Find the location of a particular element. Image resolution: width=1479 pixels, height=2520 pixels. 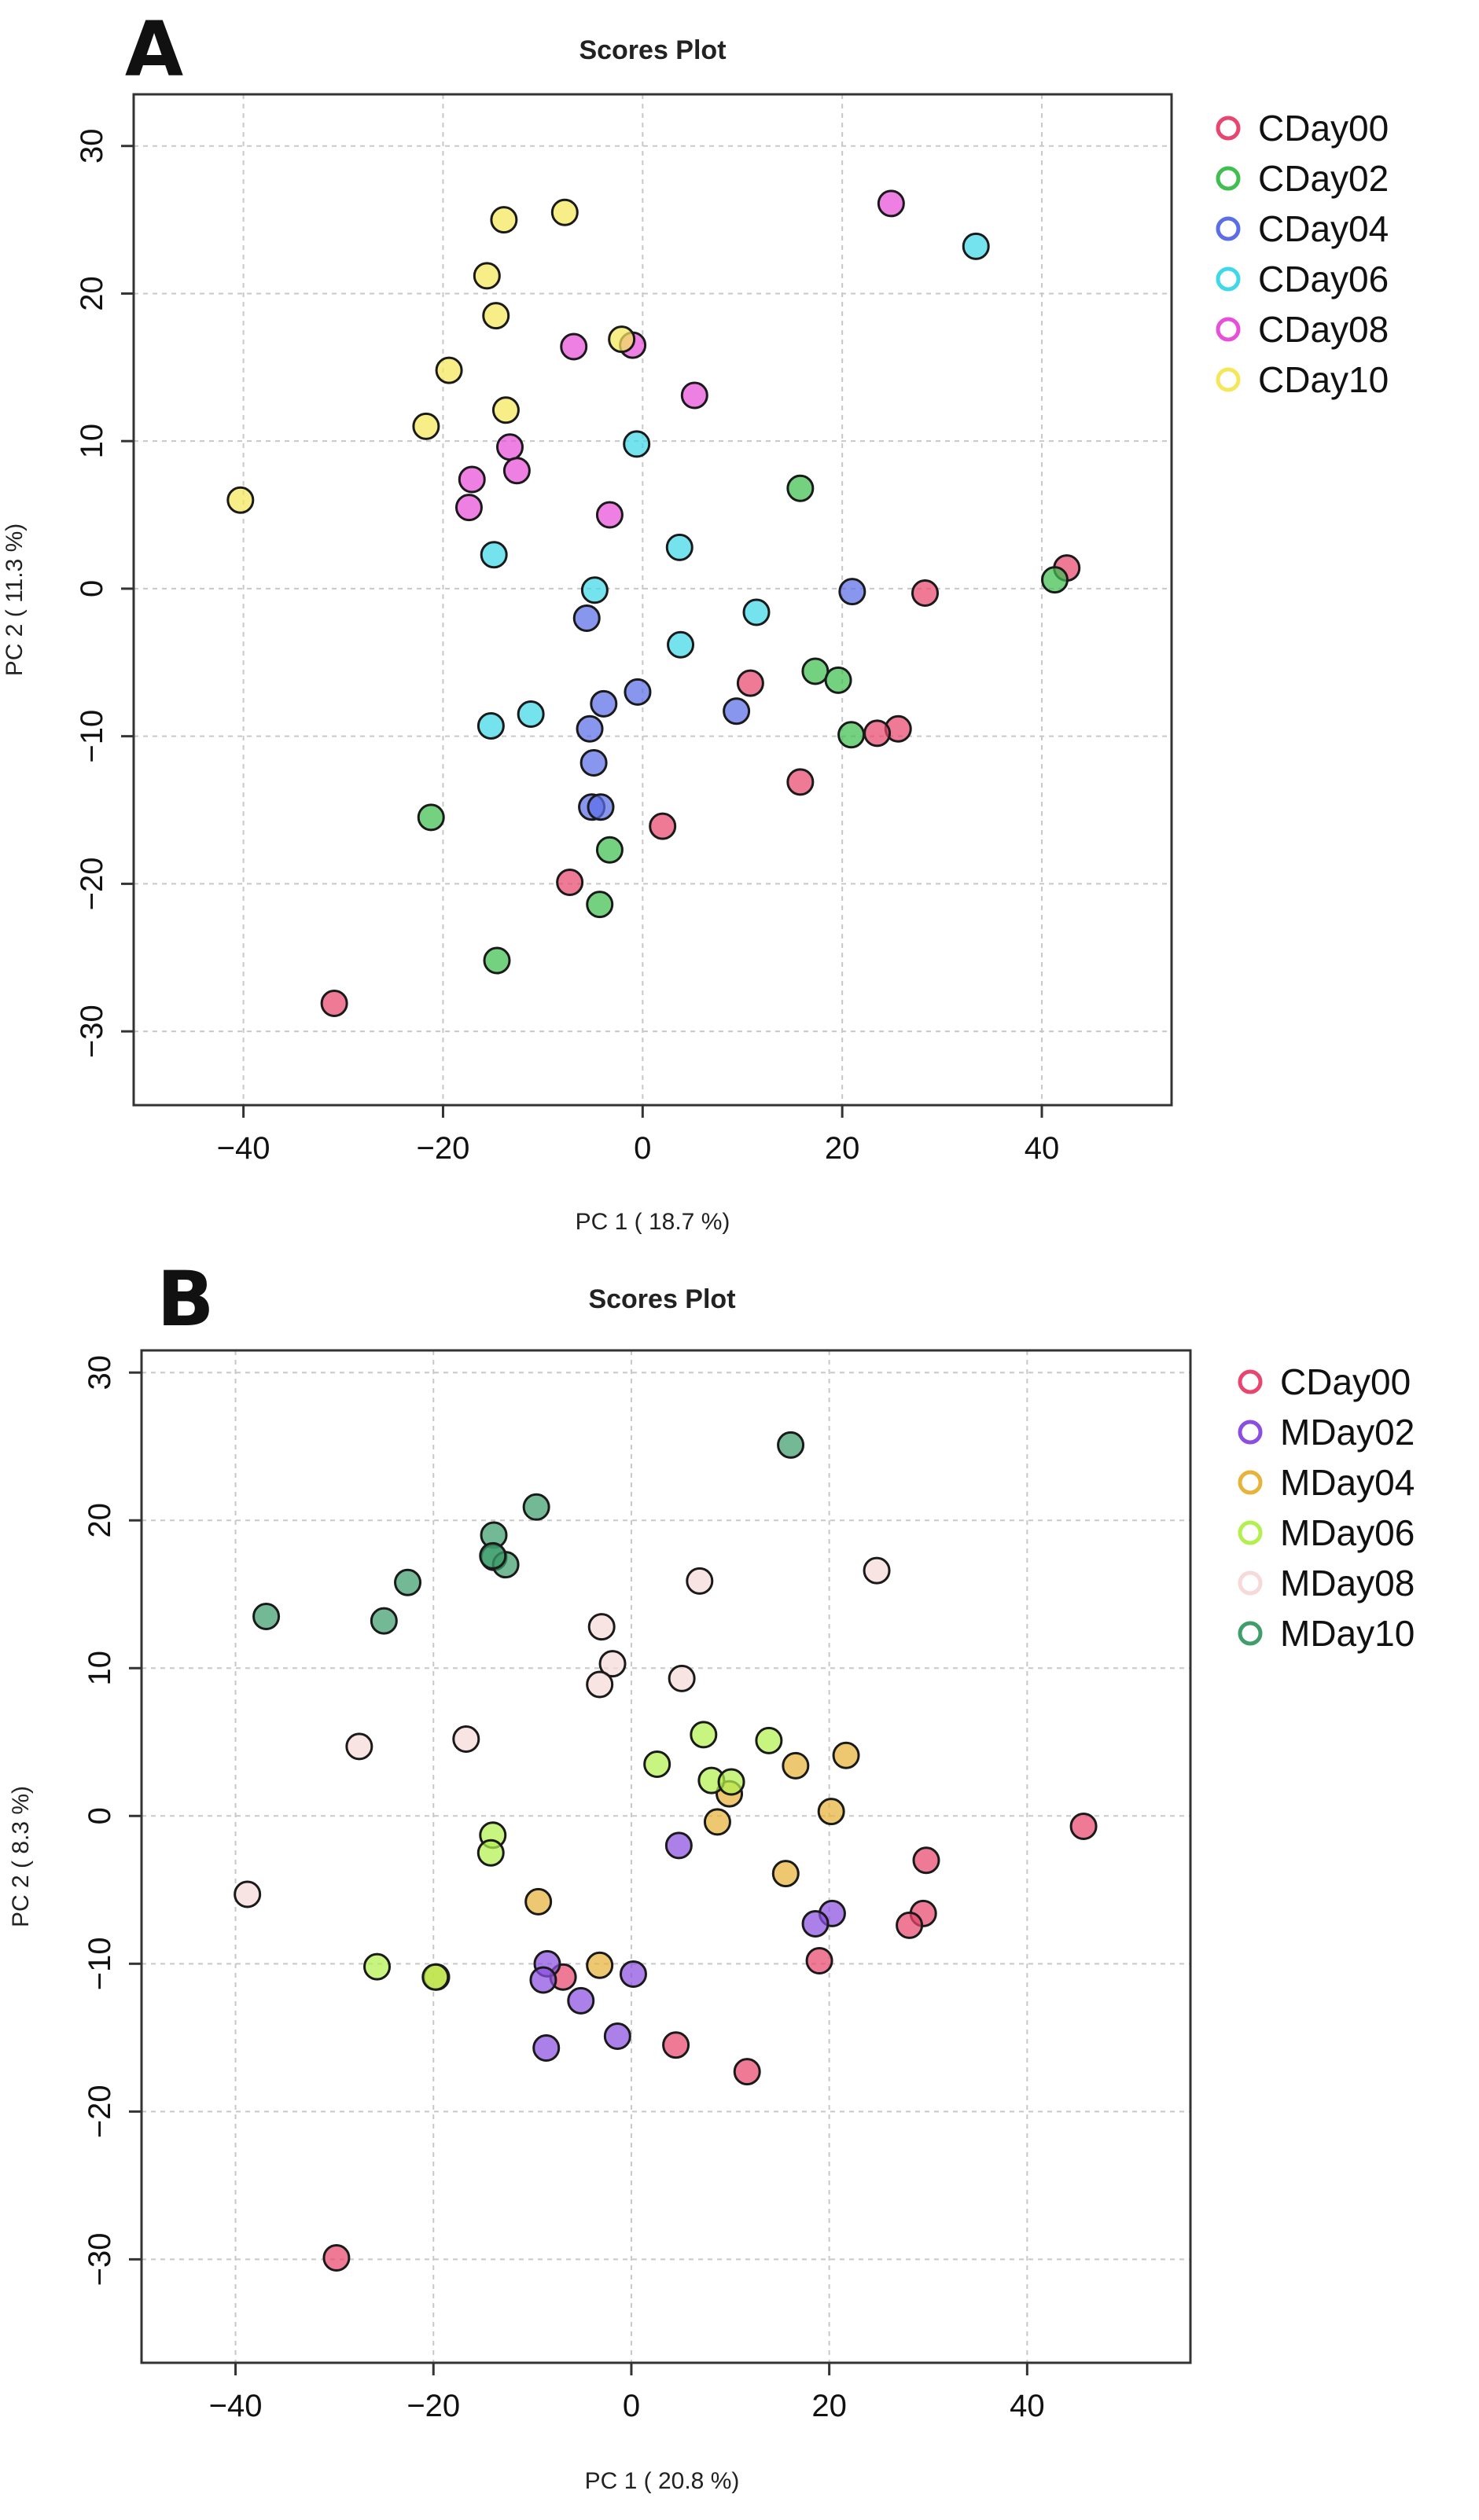

series-mday02 is located at coordinates (687, 1946).